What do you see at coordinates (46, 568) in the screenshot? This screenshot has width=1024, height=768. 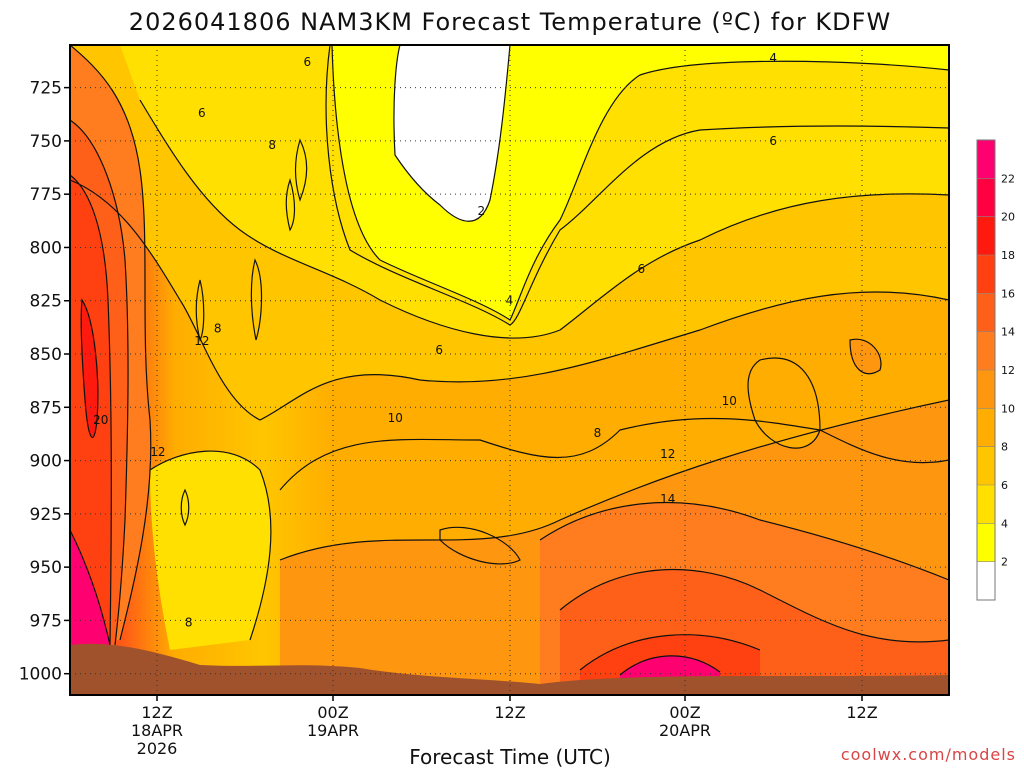 I see `y-tick-label: 950` at bounding box center [46, 568].